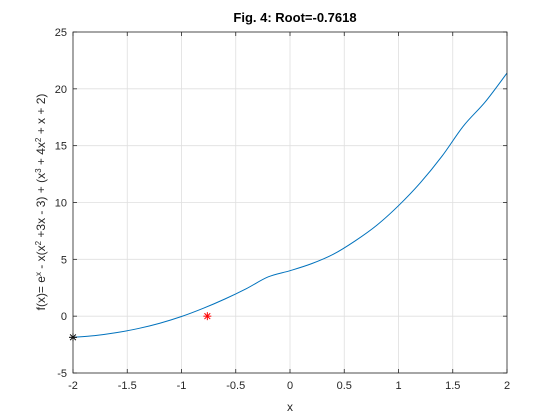 The width and height of the screenshot is (560, 420). Describe the element at coordinates (64, 317) in the screenshot. I see `y-tick-label: 0` at that location.